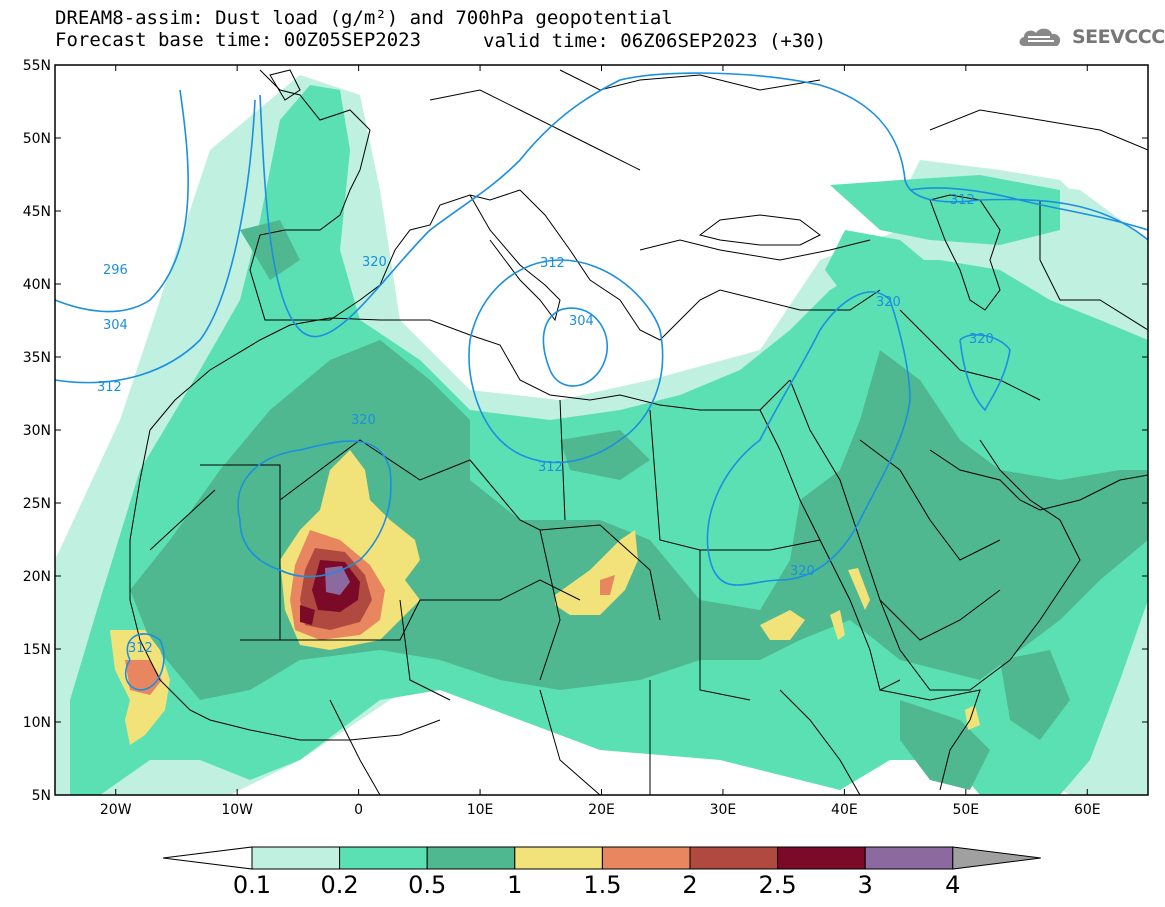 Image resolution: width=1165 pixels, height=907 pixels. Describe the element at coordinates (844, 810) in the screenshot. I see `lon-label: 40E` at that location.